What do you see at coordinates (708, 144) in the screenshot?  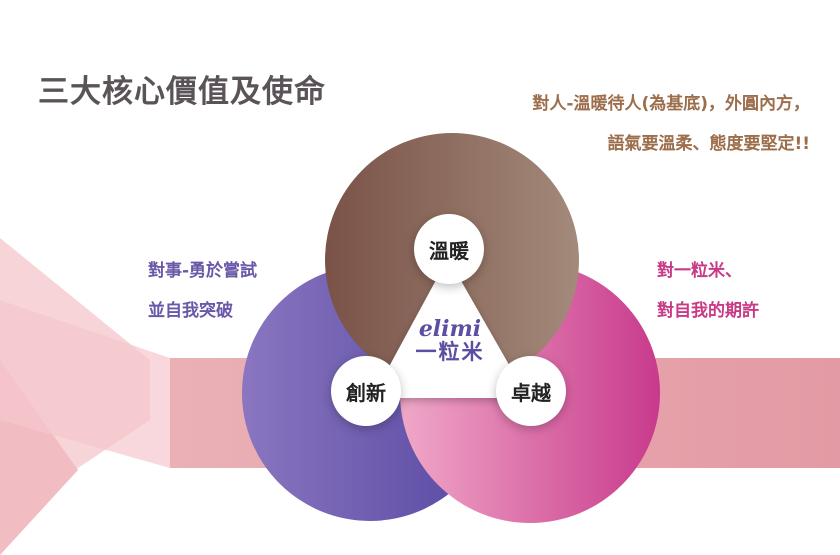 I see `warmth-description-line2: 語氣要溫柔、態度要堅定!!` at bounding box center [708, 144].